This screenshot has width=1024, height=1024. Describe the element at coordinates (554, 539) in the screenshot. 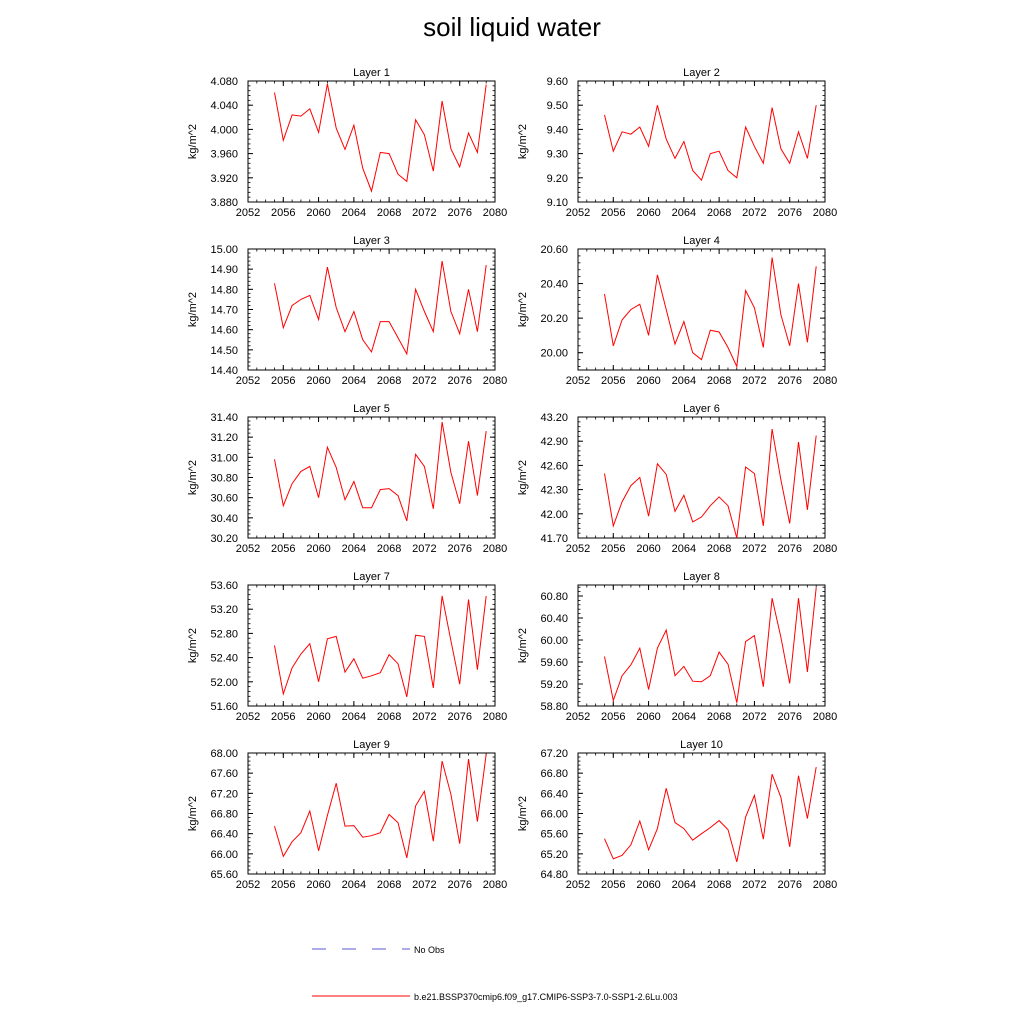

I see `y-tick-label: 41.70` at that location.